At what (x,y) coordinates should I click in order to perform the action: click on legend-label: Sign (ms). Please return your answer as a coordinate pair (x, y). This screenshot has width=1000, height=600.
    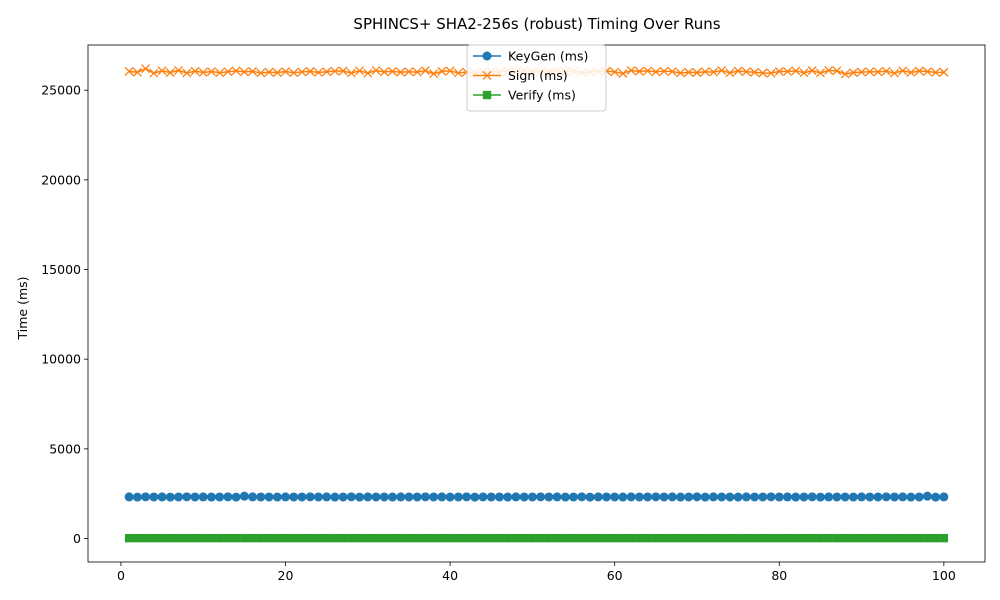
    Looking at the image, I should click on (538, 75).